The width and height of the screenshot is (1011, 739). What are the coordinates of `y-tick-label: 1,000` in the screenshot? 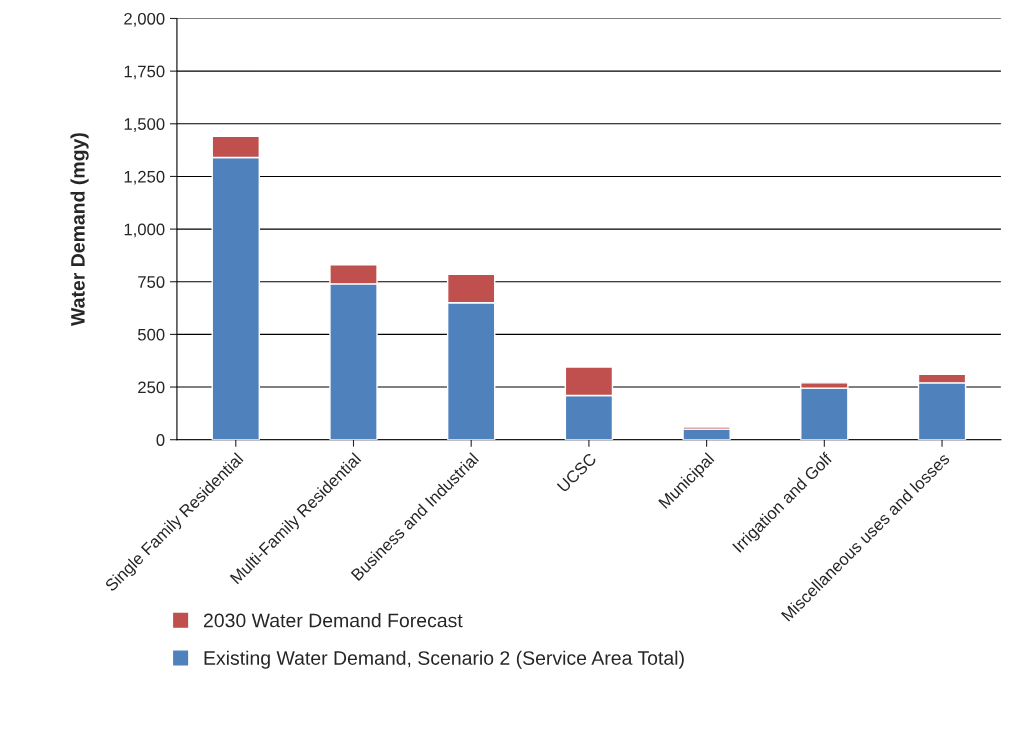 It's located at (144, 230).